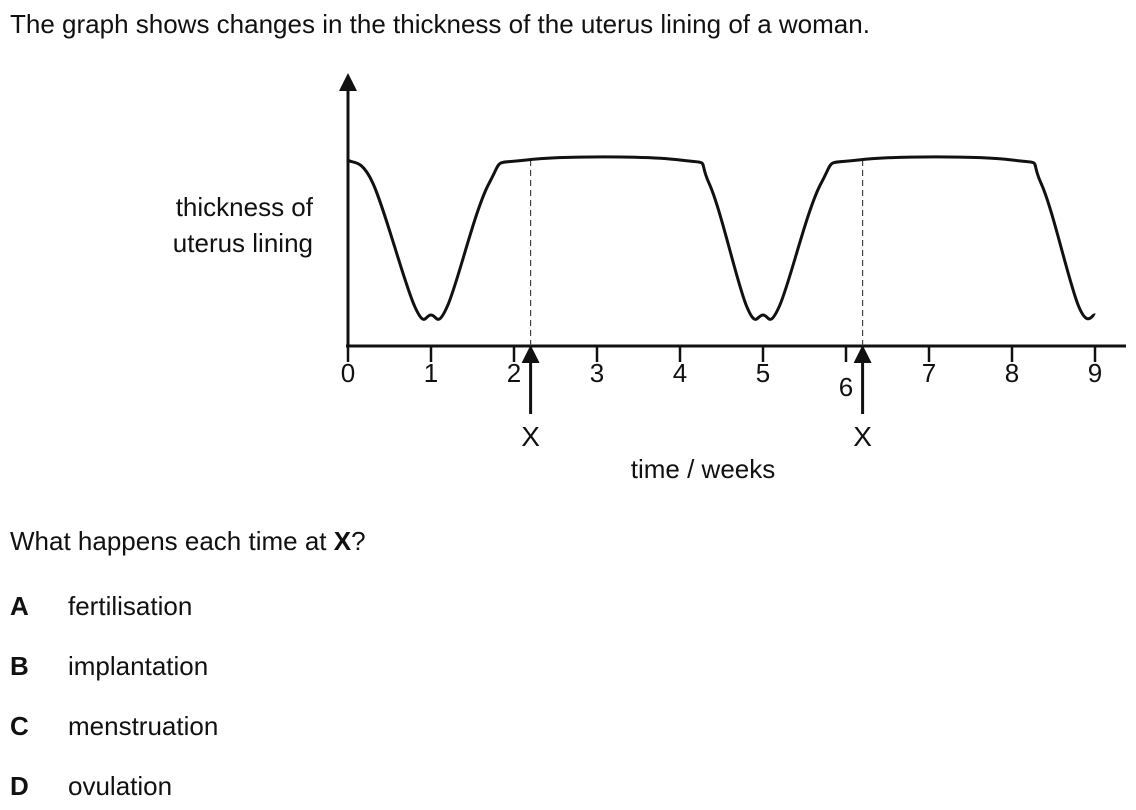 The width and height of the screenshot is (1136, 810). What do you see at coordinates (19, 726) in the screenshot?
I see `option-letter: C` at bounding box center [19, 726].